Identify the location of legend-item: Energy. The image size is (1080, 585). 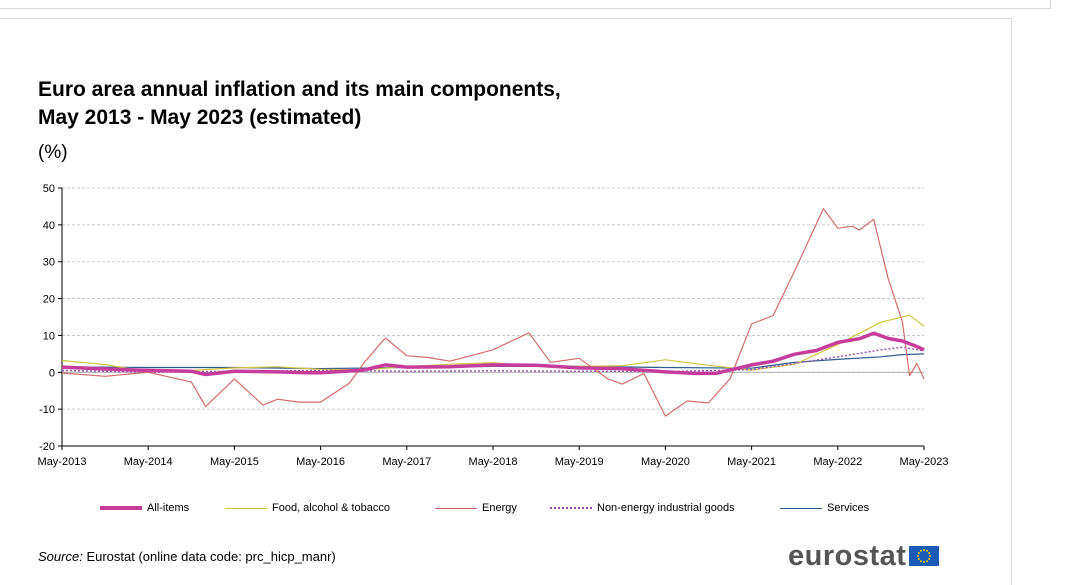
(476, 508).